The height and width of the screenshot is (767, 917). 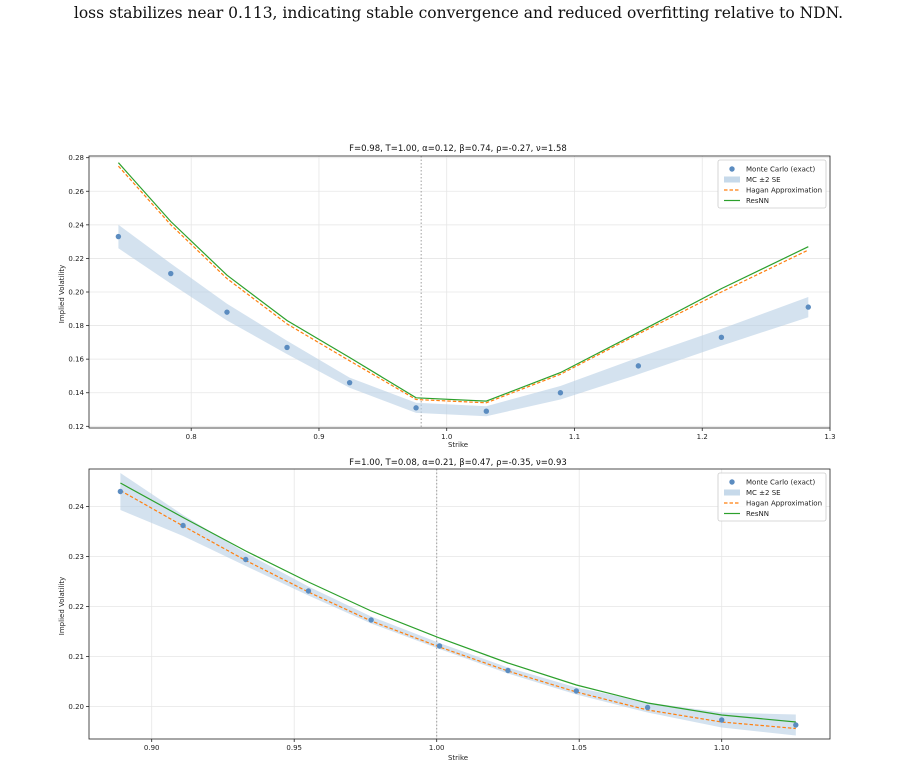 I want to click on x-tick-label: 1.05, so click(x=579, y=748).